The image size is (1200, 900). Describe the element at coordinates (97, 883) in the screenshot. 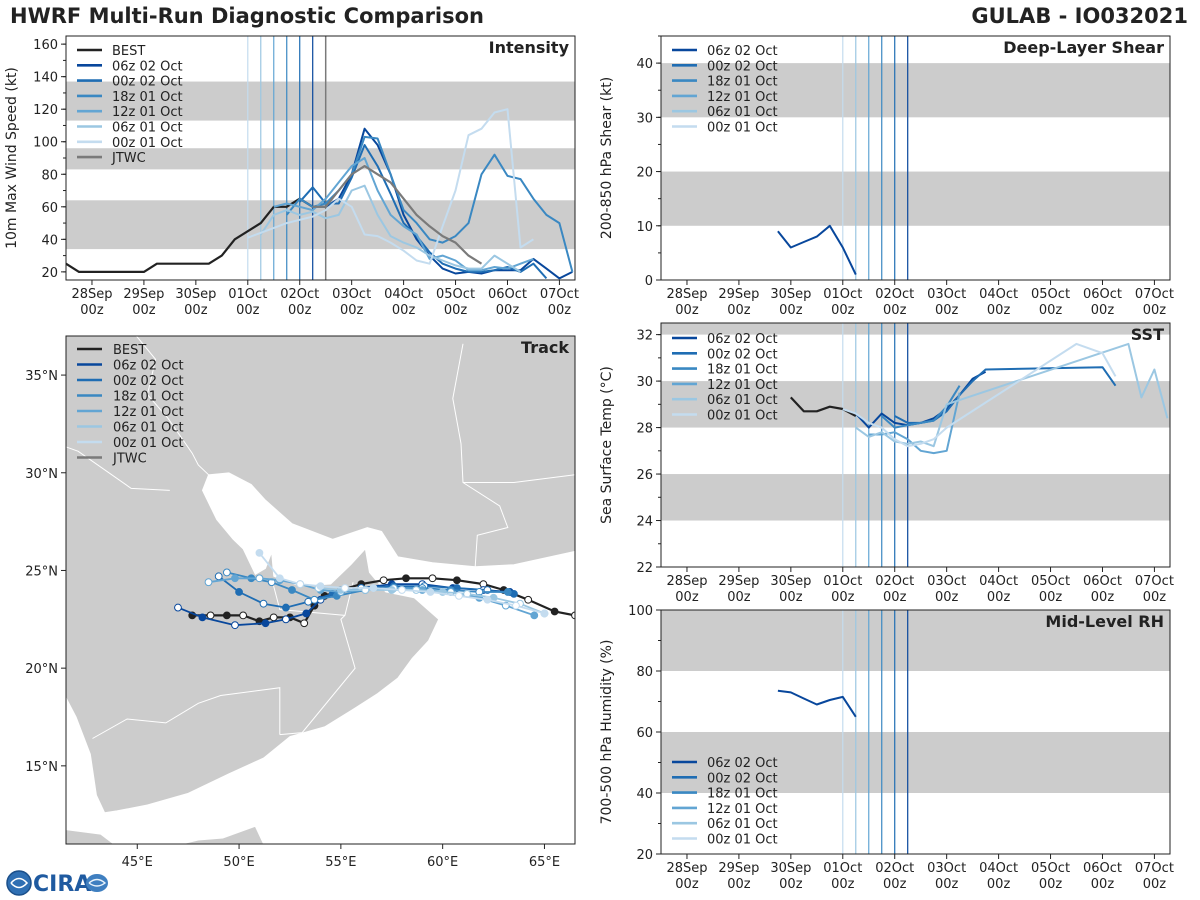

I see `logo-hurricane-icon` at that location.